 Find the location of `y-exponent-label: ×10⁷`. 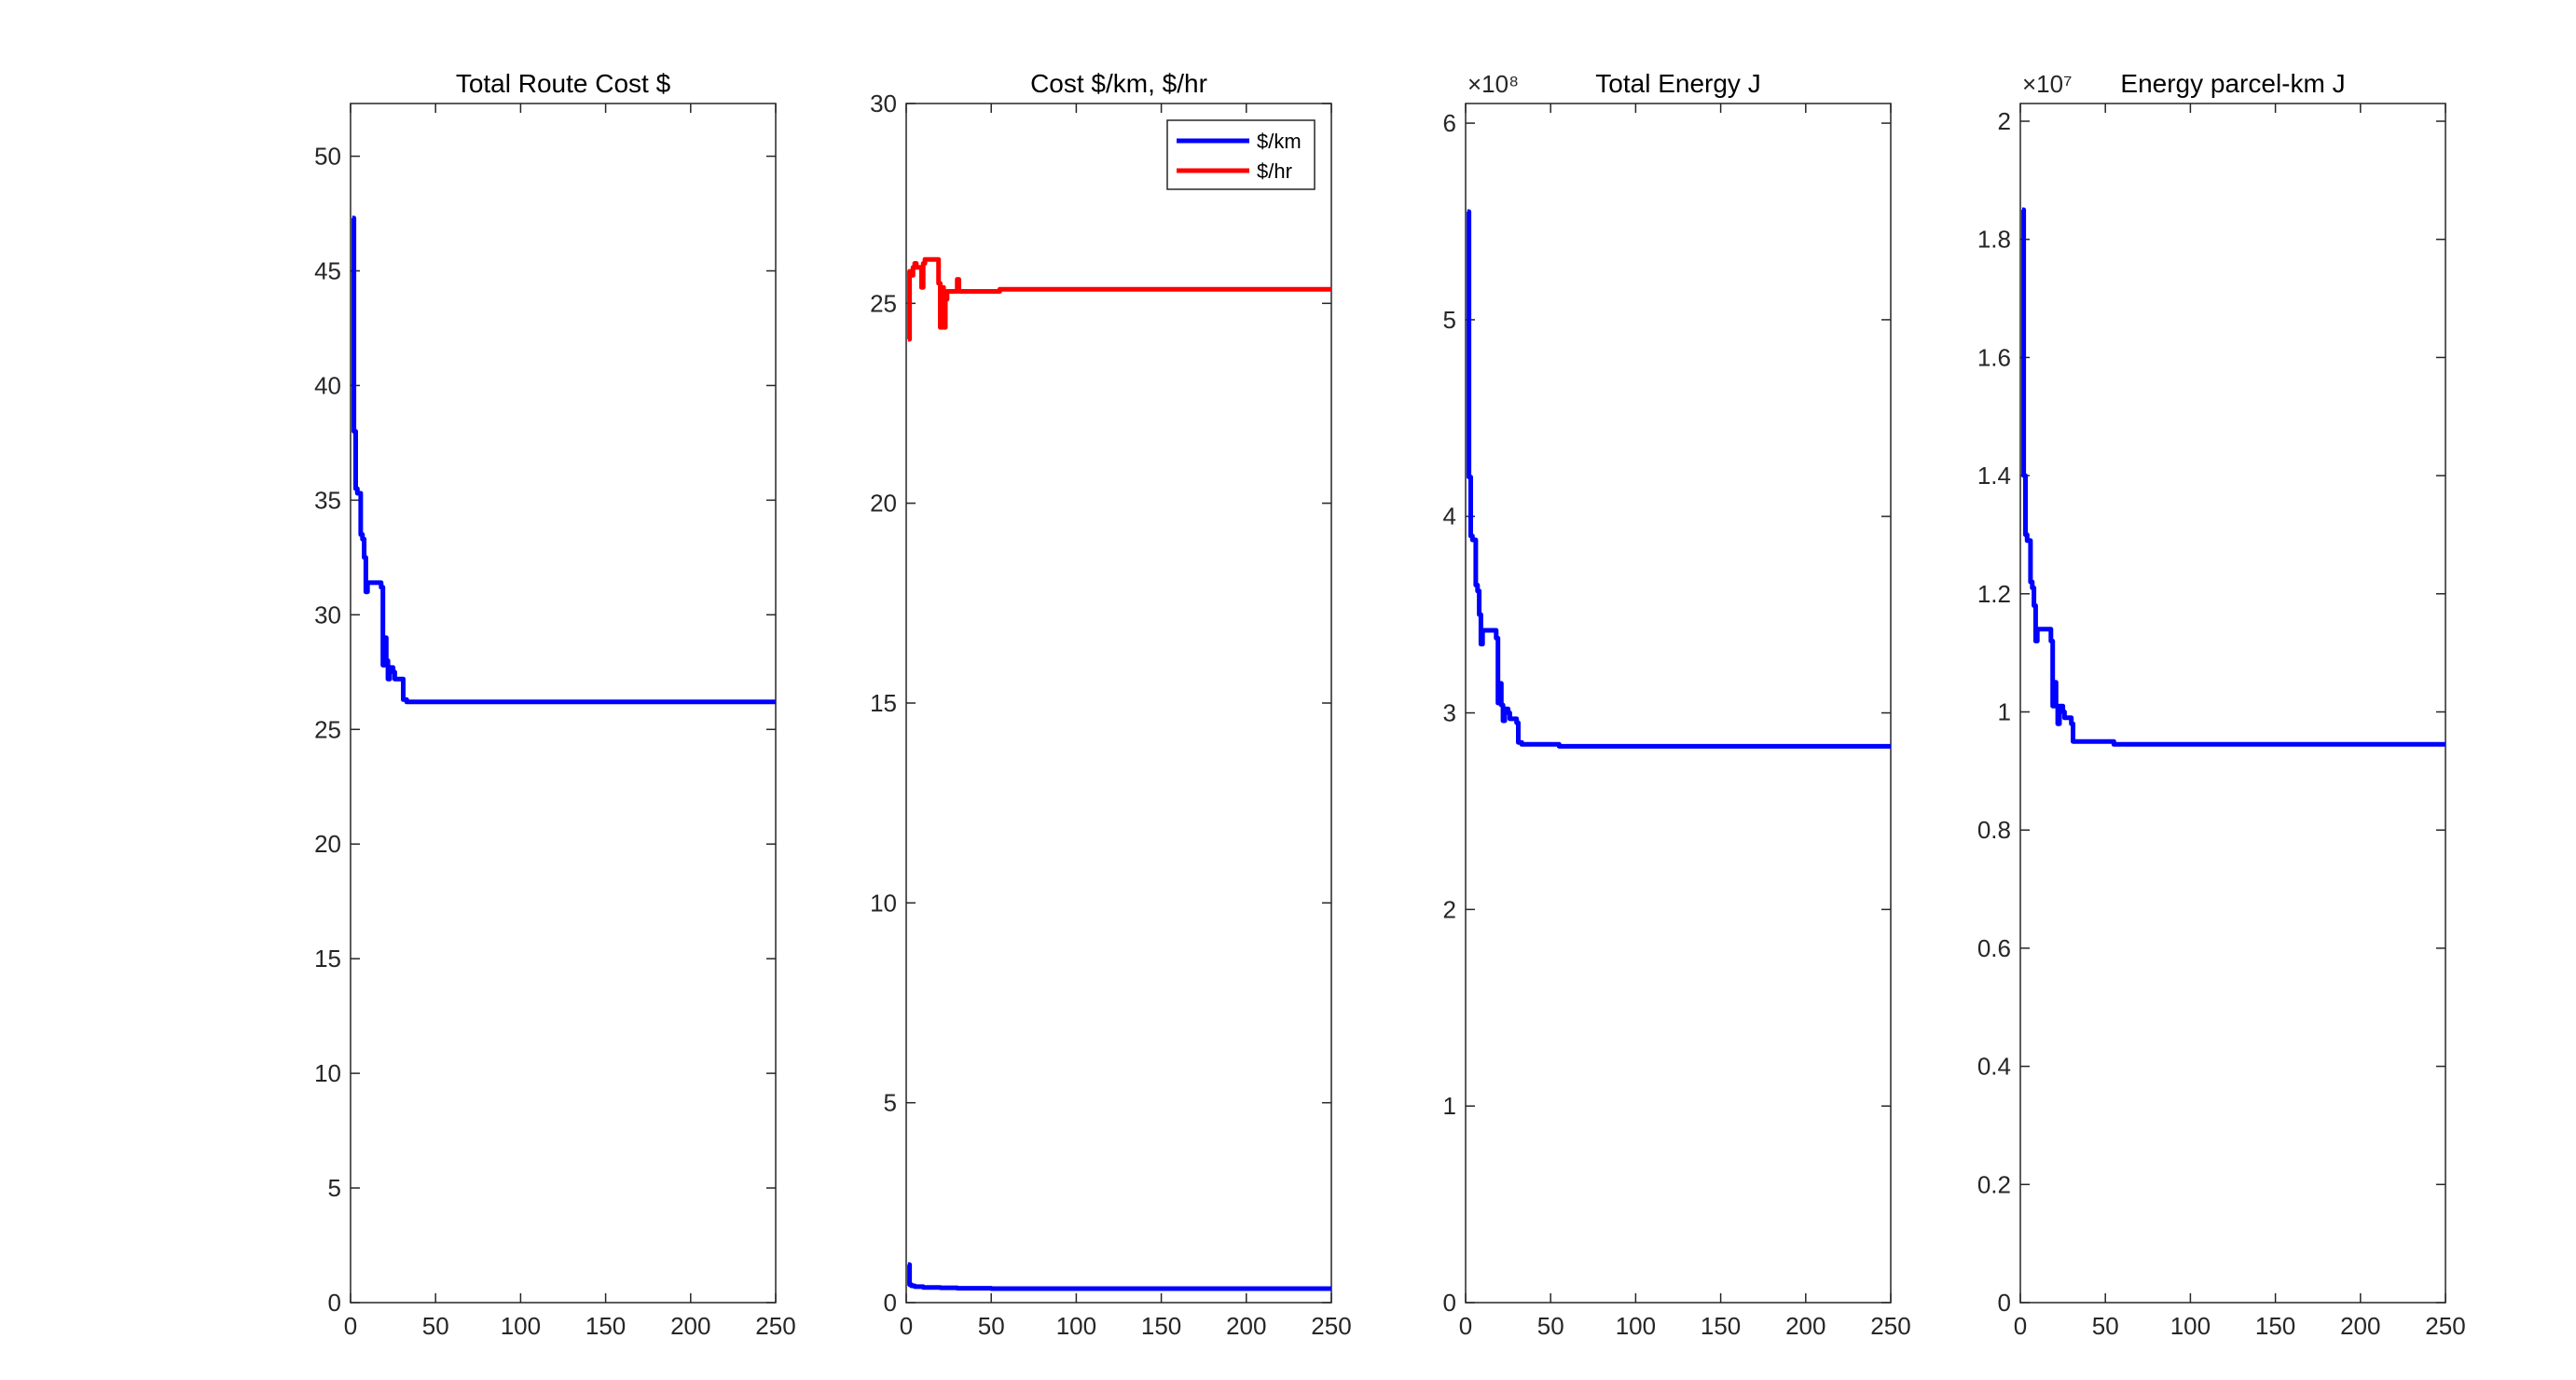

y-exponent-label: ×10⁷ is located at coordinates (2048, 84).